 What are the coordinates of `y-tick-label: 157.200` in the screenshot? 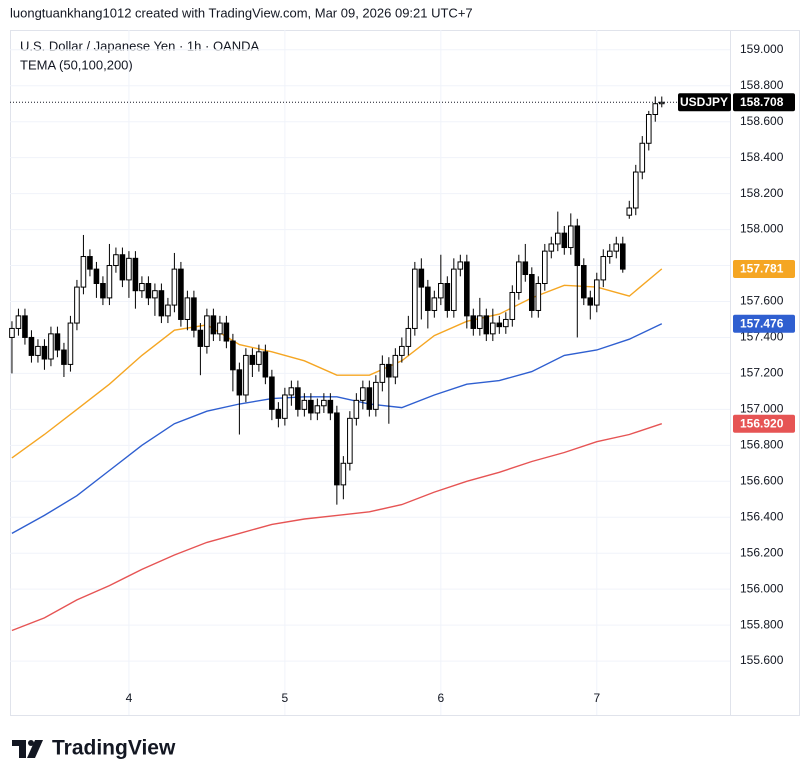 It's located at (762, 373).